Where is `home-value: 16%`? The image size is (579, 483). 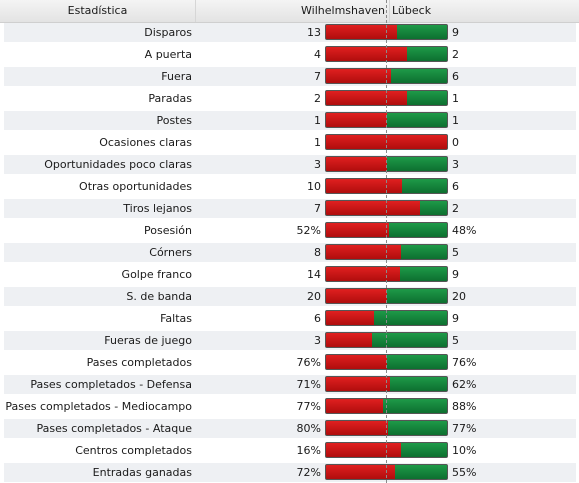 home-value: 16% is located at coordinates (308, 450).